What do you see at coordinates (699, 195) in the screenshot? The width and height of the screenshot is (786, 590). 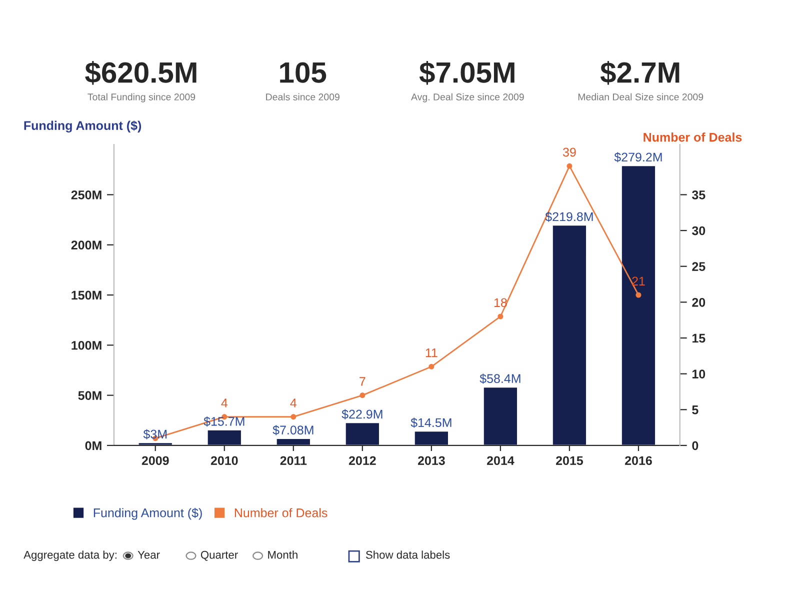 I see `y2-tick-label: 35` at bounding box center [699, 195].